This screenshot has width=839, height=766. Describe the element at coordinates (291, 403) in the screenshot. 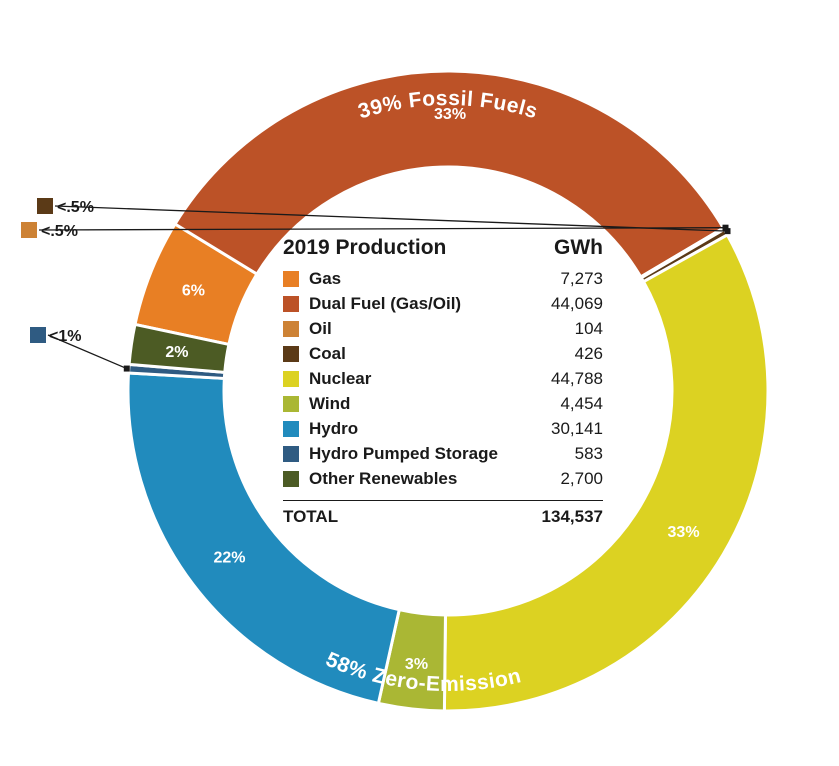

I see `legend-swatch-wind` at that location.